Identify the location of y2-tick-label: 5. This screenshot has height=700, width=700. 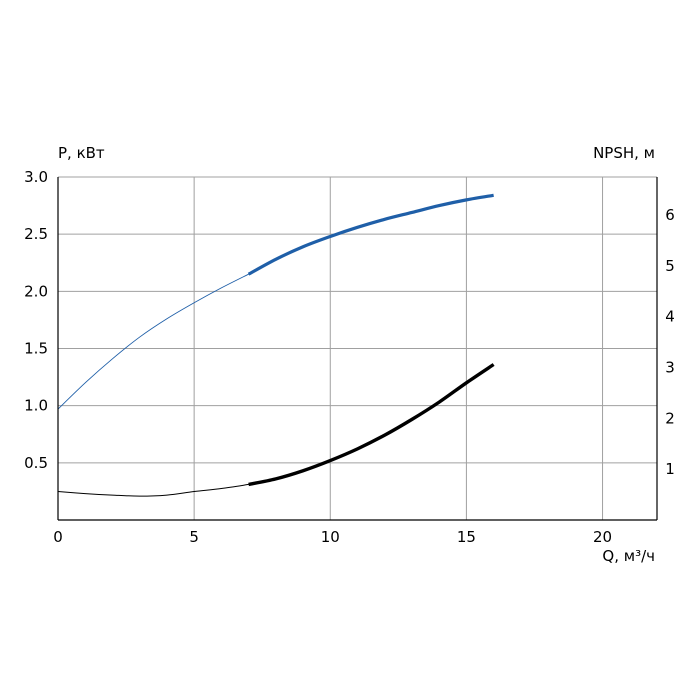
(670, 266).